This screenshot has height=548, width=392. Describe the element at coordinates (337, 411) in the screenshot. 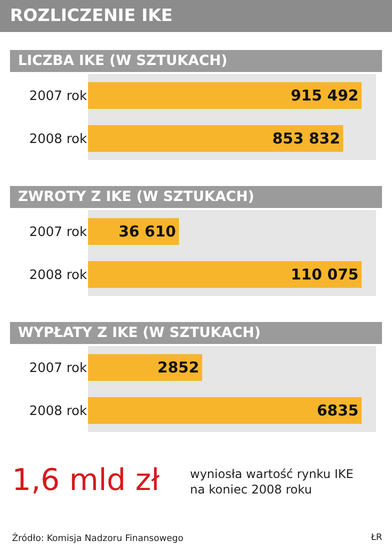

I see `data-label: 6835` at that location.